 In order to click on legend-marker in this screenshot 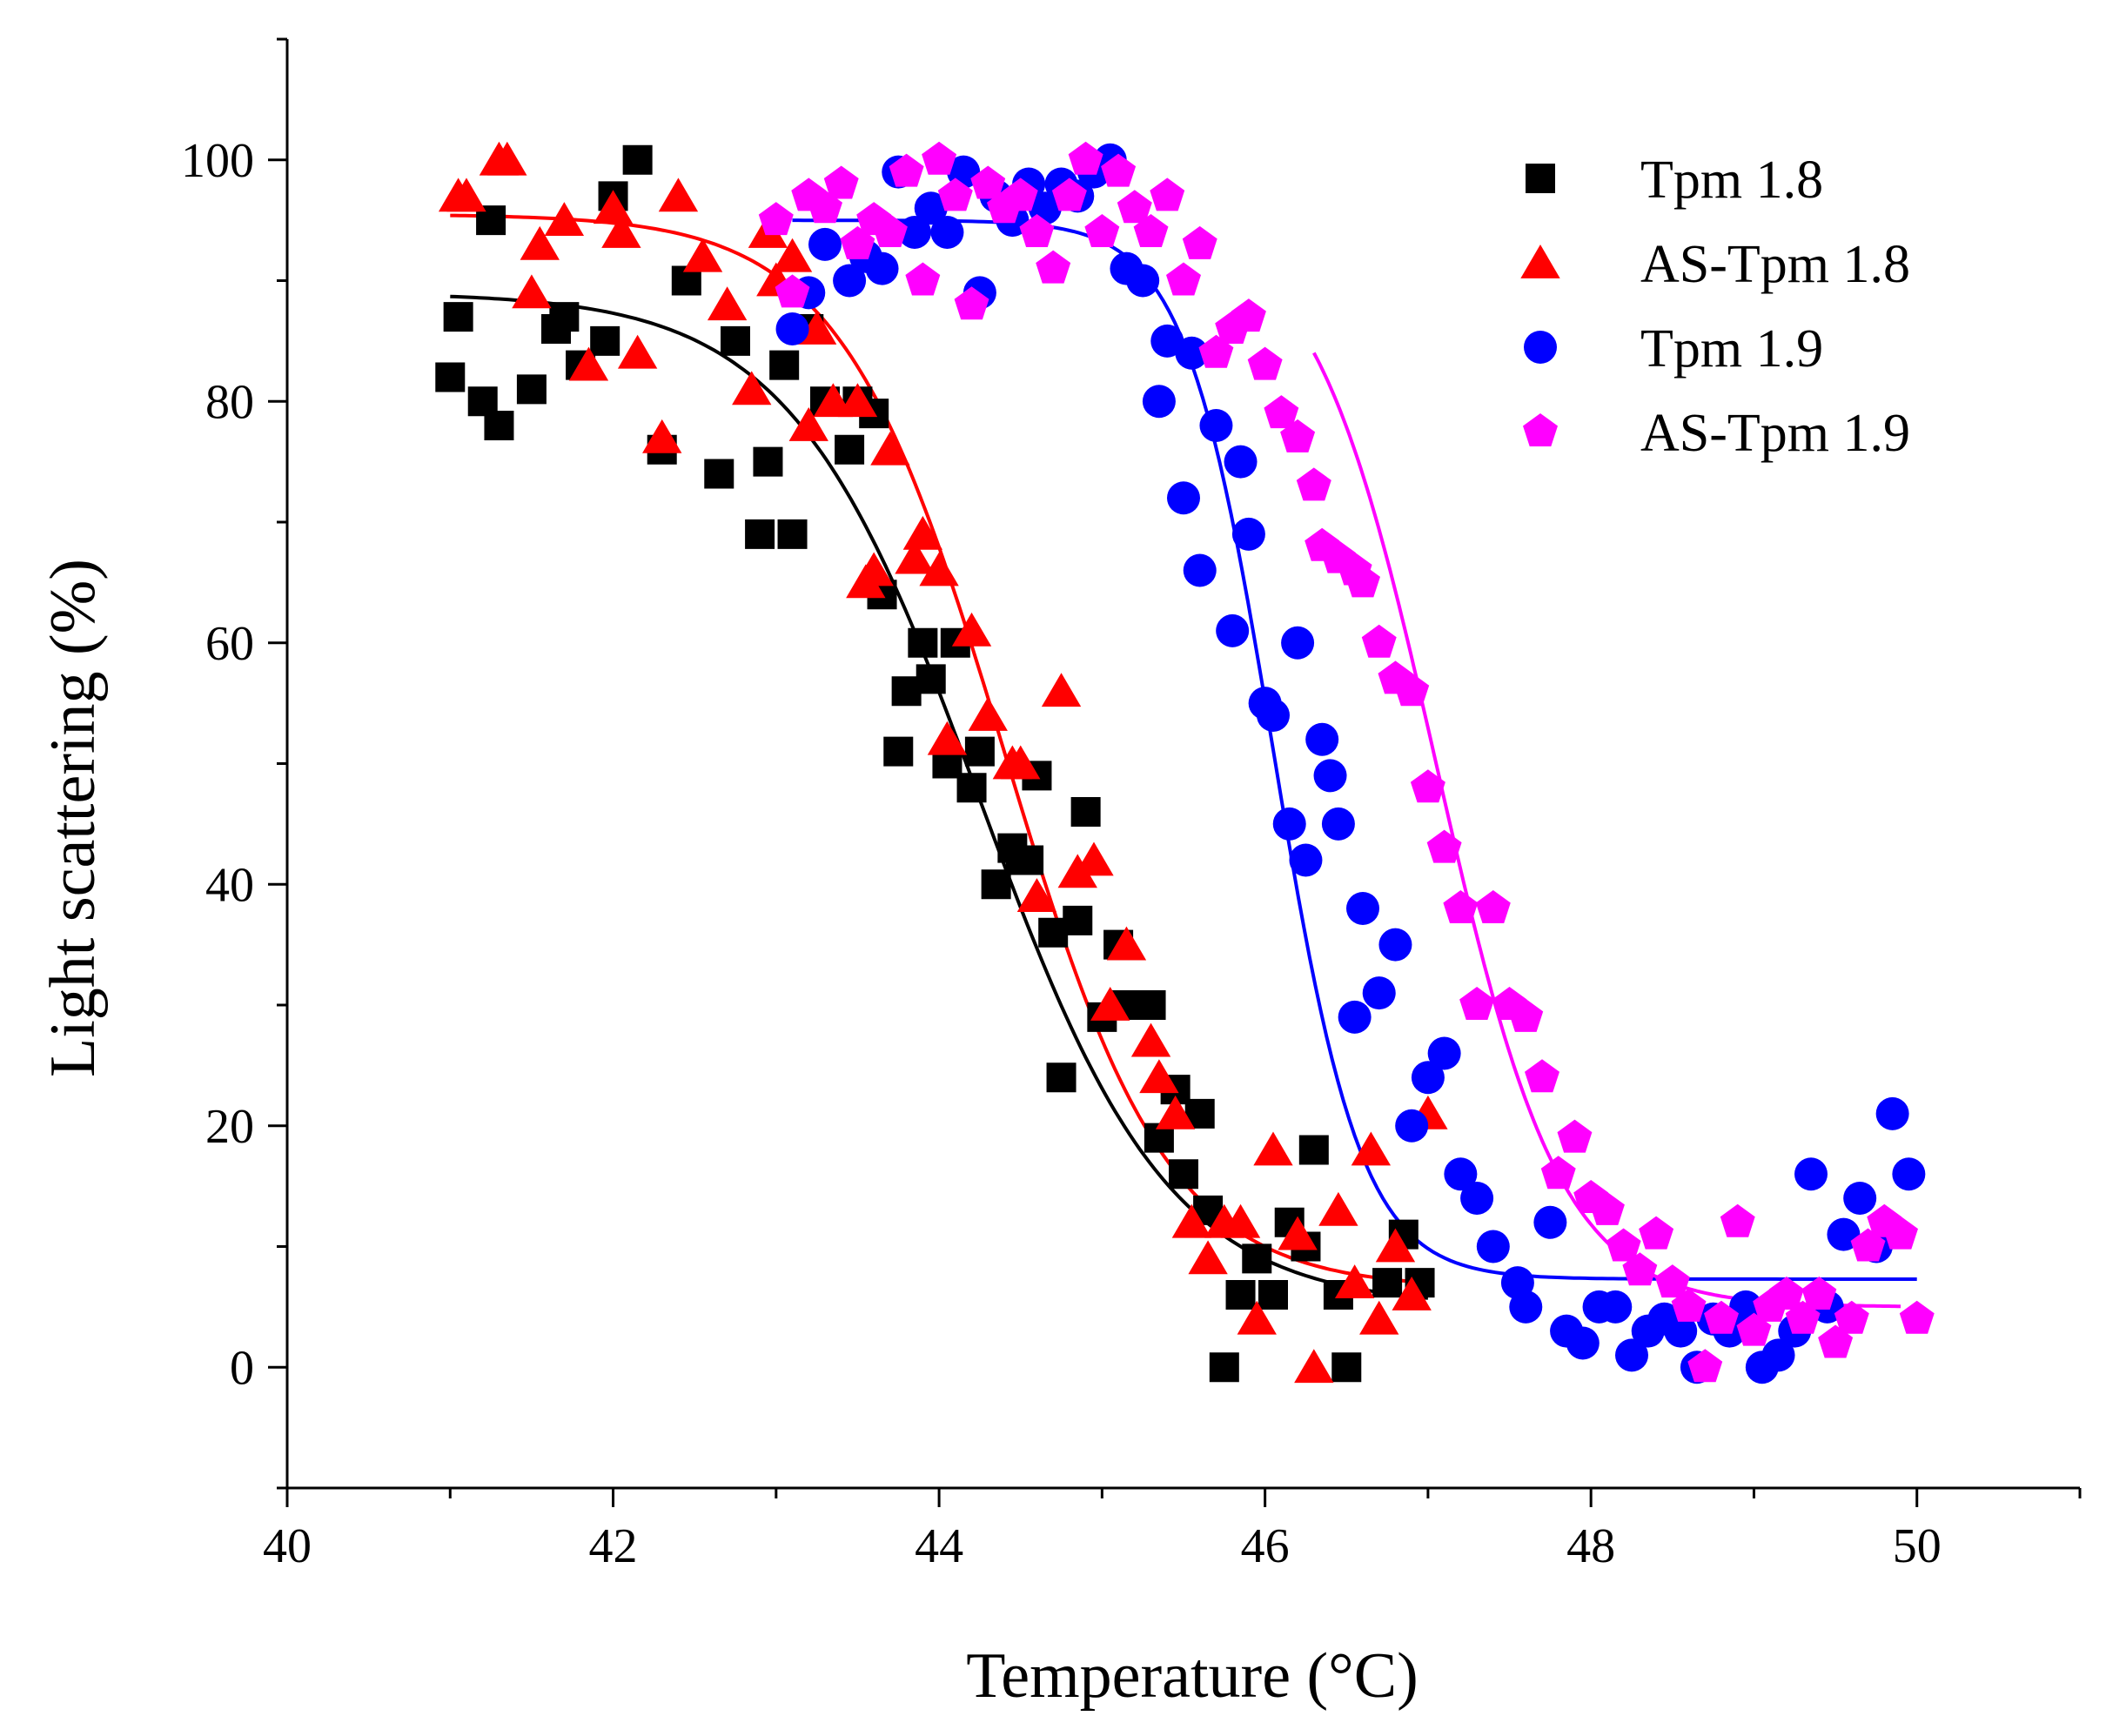, I will do `click(1540, 347)`.